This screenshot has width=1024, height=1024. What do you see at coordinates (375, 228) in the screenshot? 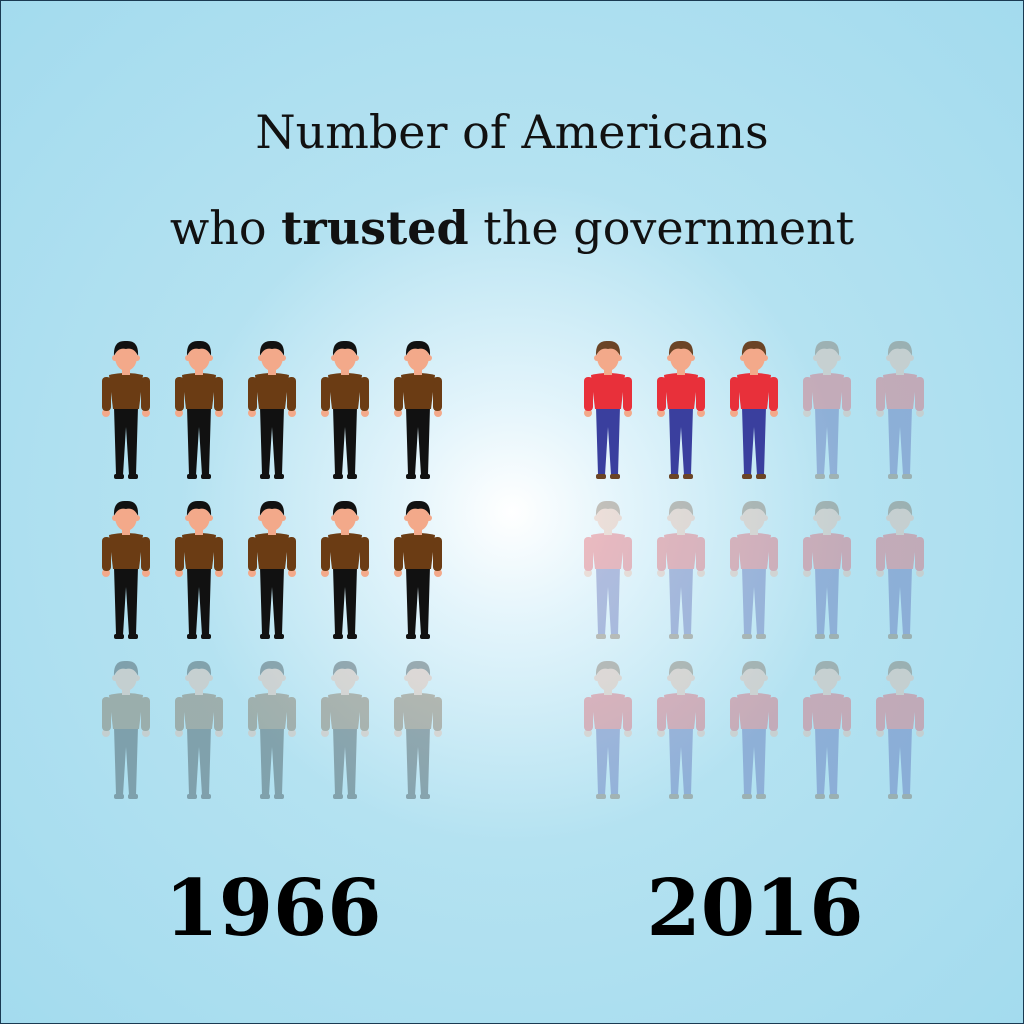
I see `title-word-trusted: trusted` at bounding box center [375, 228].